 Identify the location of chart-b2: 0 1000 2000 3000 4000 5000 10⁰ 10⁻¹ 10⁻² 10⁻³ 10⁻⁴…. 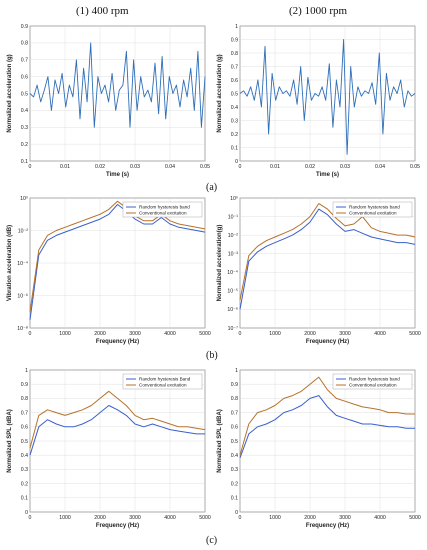
(319, 270).